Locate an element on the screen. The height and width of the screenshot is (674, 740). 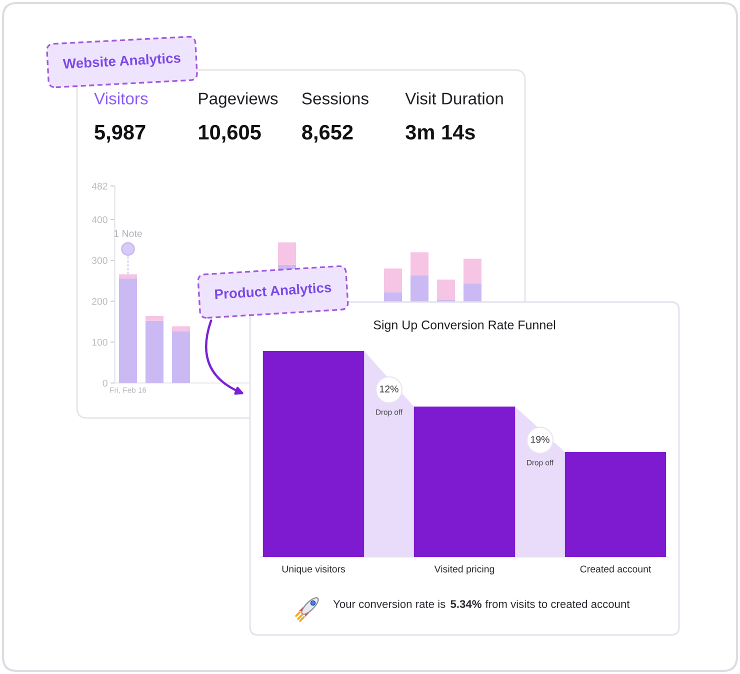
text: Pageviews is located at coordinates (238, 100).